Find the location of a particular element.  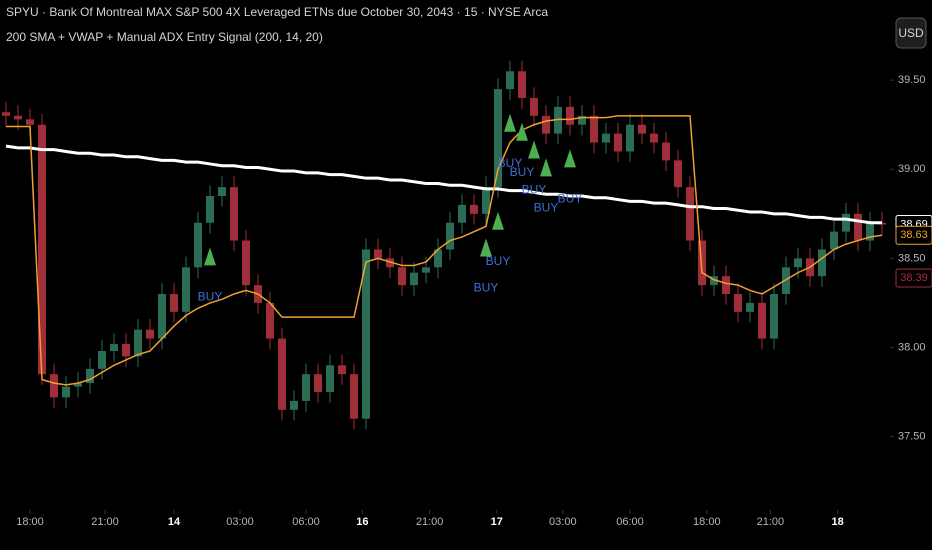

currency-button is located at coordinates (911, 33).